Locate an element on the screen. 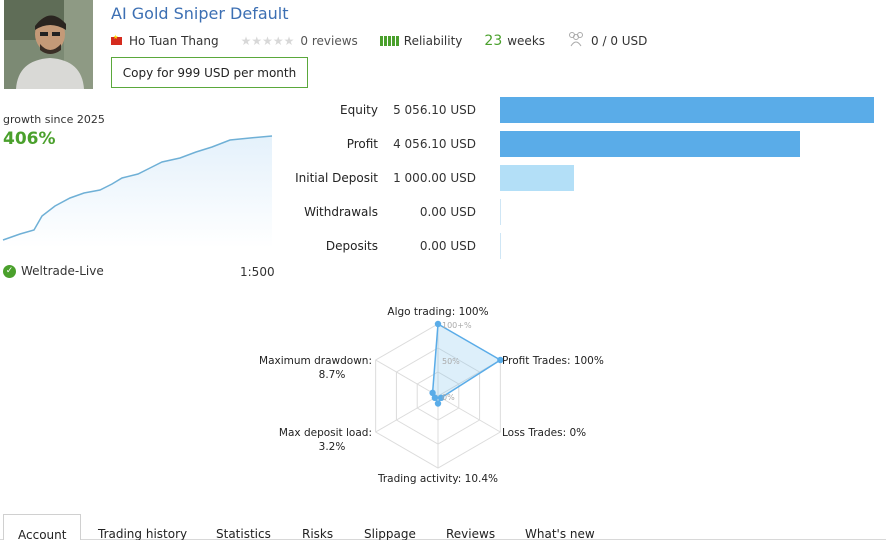 The image size is (886, 540). financial-row: Profit 4 056.10 USD is located at coordinates (580, 144).